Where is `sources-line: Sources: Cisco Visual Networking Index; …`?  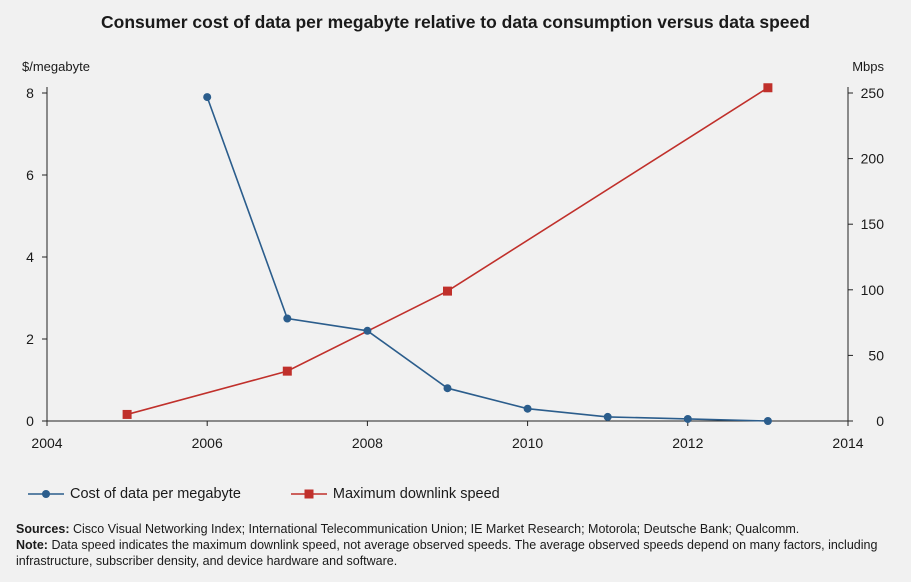
sources-line: Sources: Cisco Visual Networking Index; … is located at coordinates (456, 529).